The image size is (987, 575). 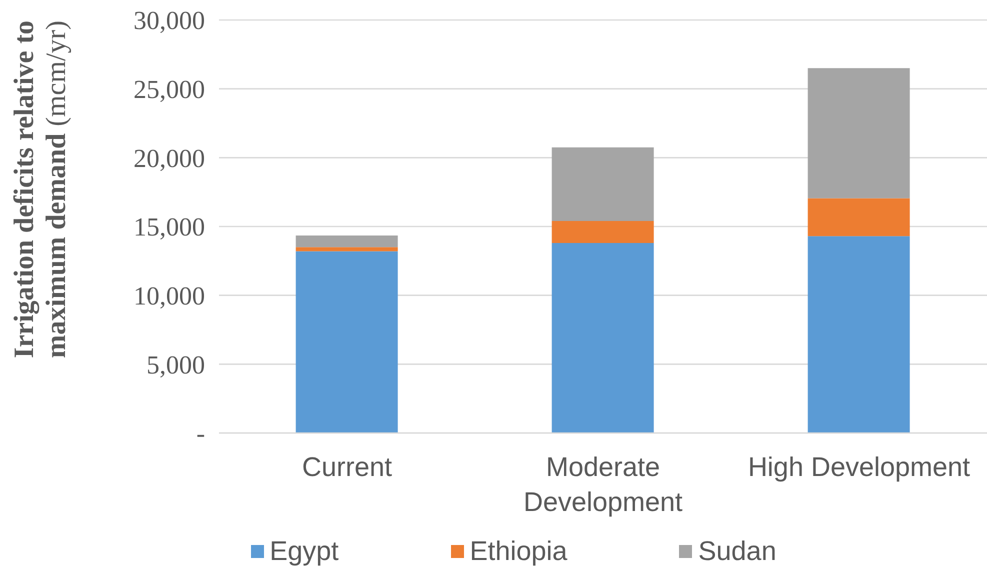 What do you see at coordinates (519, 551) in the screenshot?
I see `legend-label: Ethiopia` at bounding box center [519, 551].